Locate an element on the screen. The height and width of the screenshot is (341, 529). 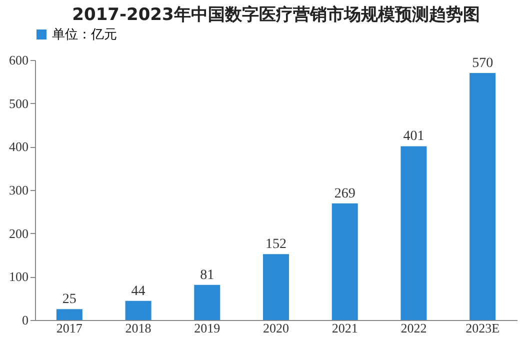
data-label: 81 is located at coordinates (207, 275).